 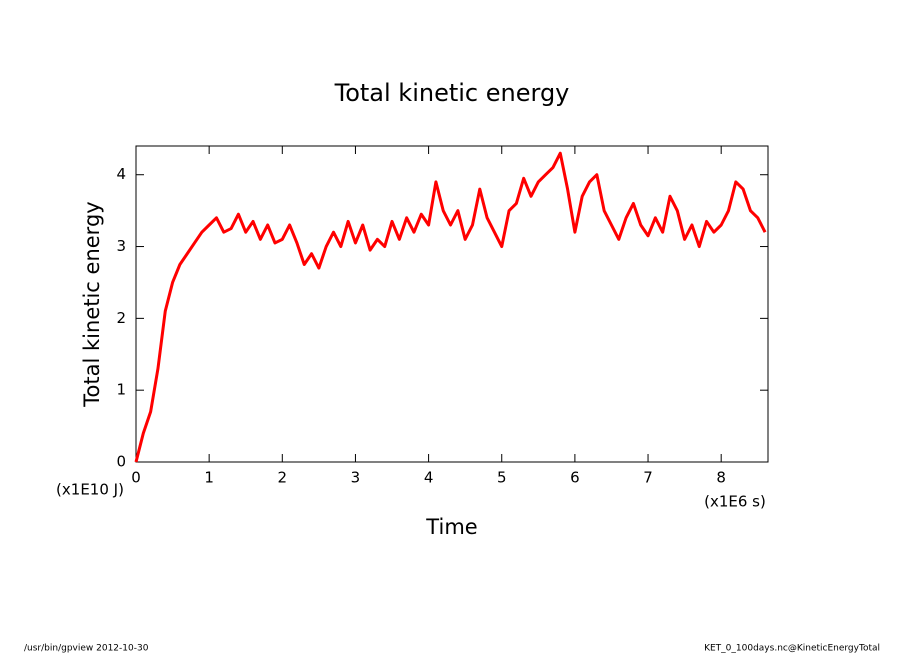 I want to click on x-tick-label: 5, so click(x=502, y=478).